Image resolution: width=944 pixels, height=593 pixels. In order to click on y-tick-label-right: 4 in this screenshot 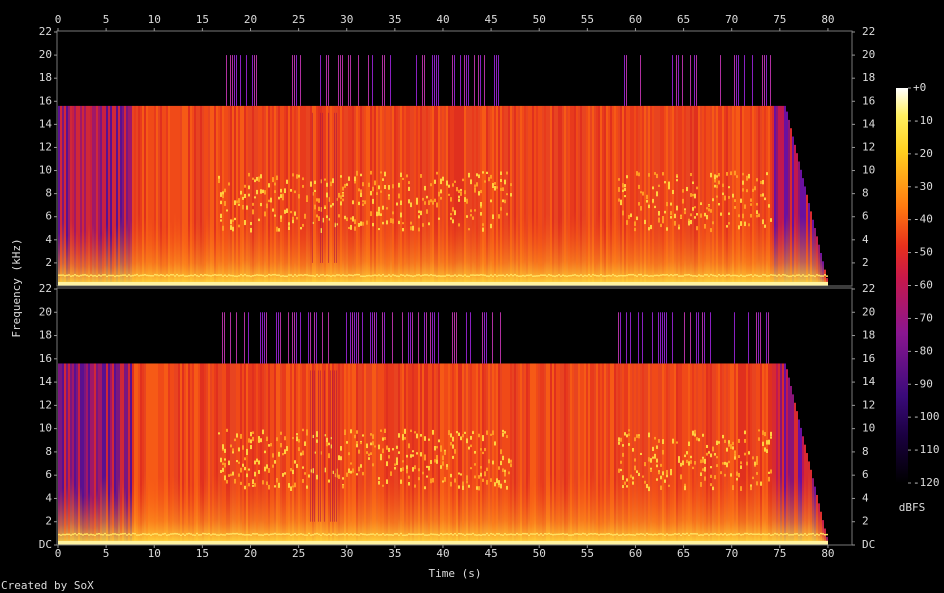, I will do `click(865, 497)`.